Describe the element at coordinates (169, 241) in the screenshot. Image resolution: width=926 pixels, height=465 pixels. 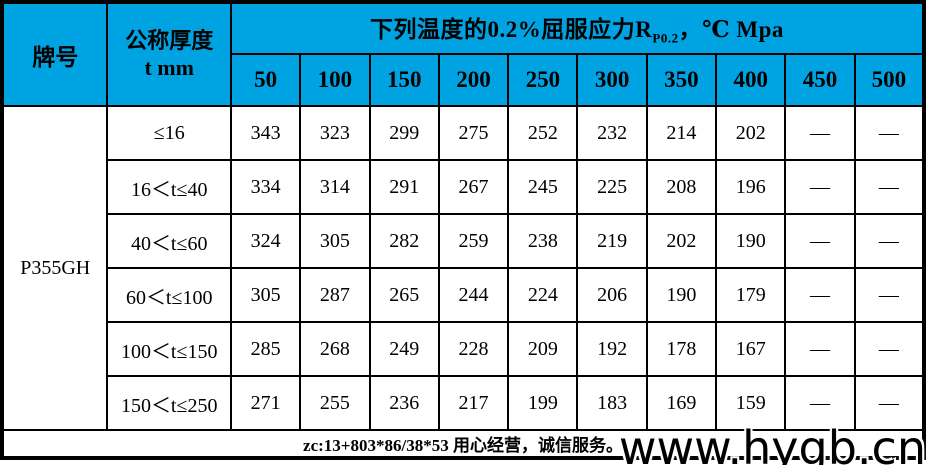
I see `thickness-cell: 40＜t≤60` at that location.